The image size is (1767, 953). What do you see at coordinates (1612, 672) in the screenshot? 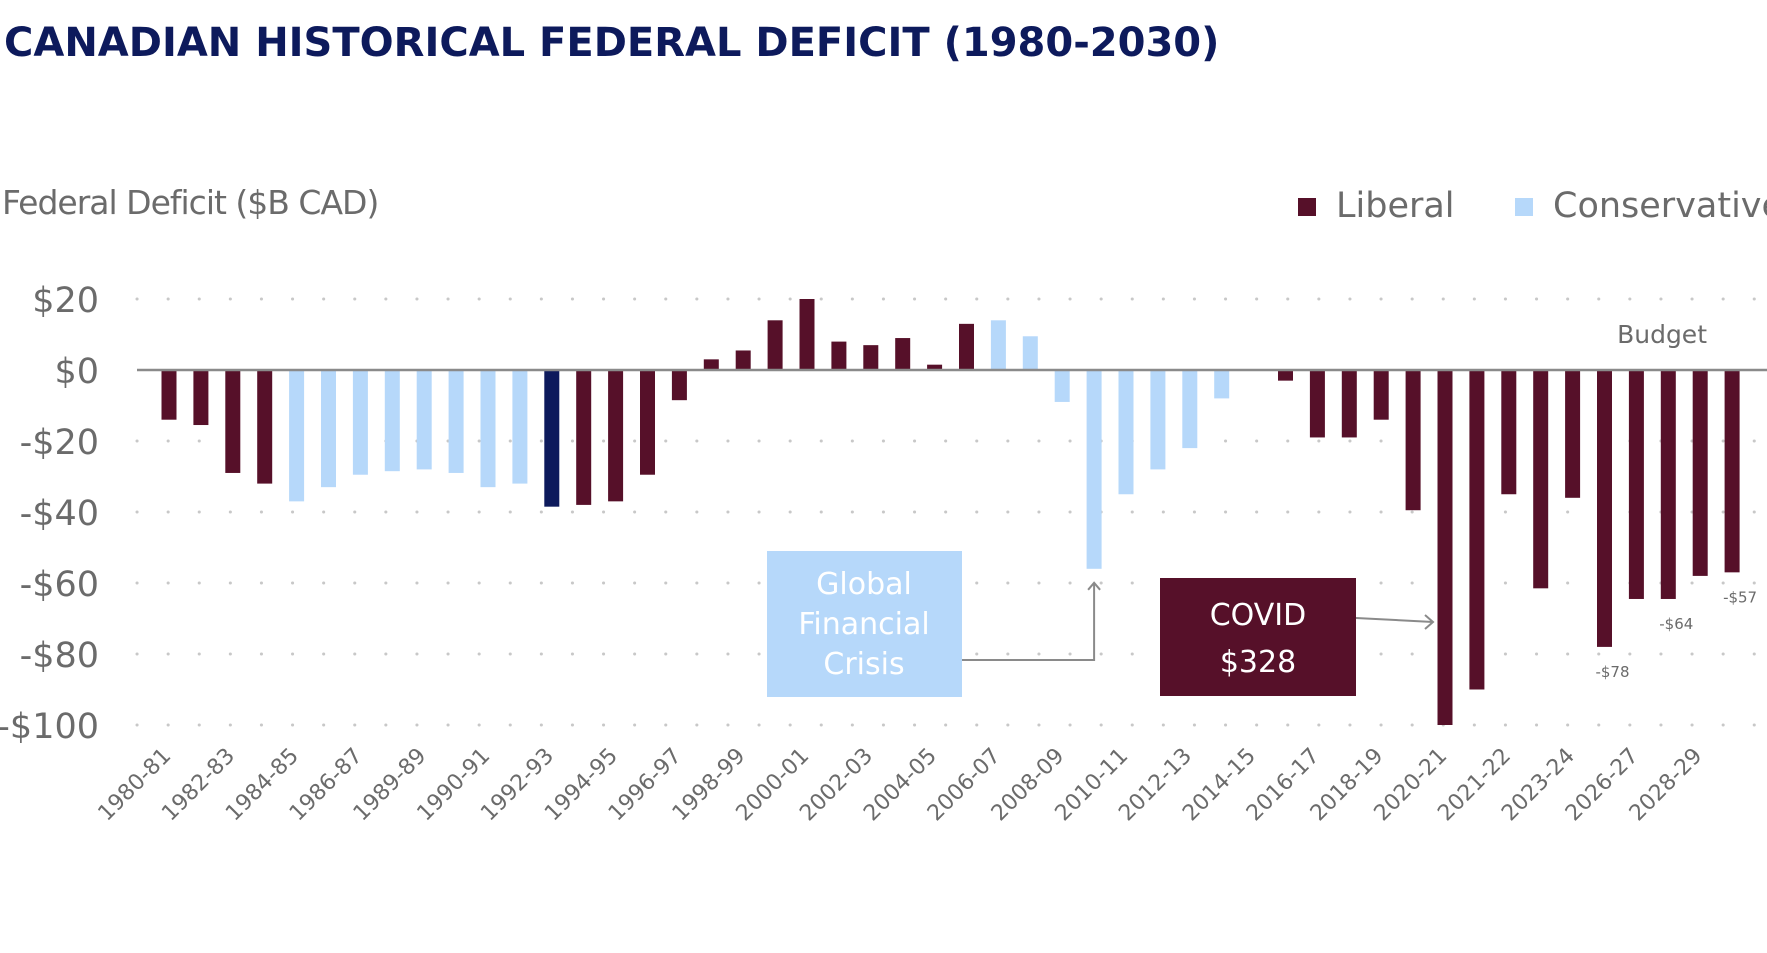
I see `data-label: -$78` at bounding box center [1612, 672].